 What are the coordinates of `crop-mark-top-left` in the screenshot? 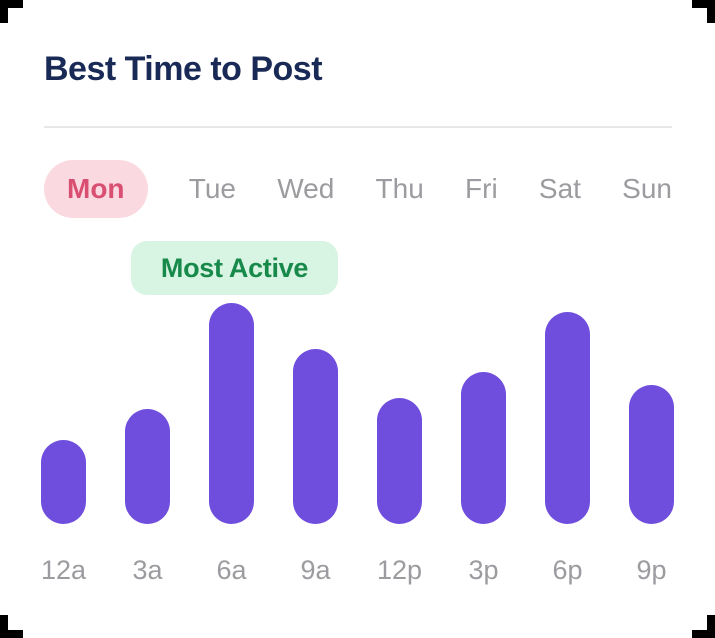 It's located at (11, 11).